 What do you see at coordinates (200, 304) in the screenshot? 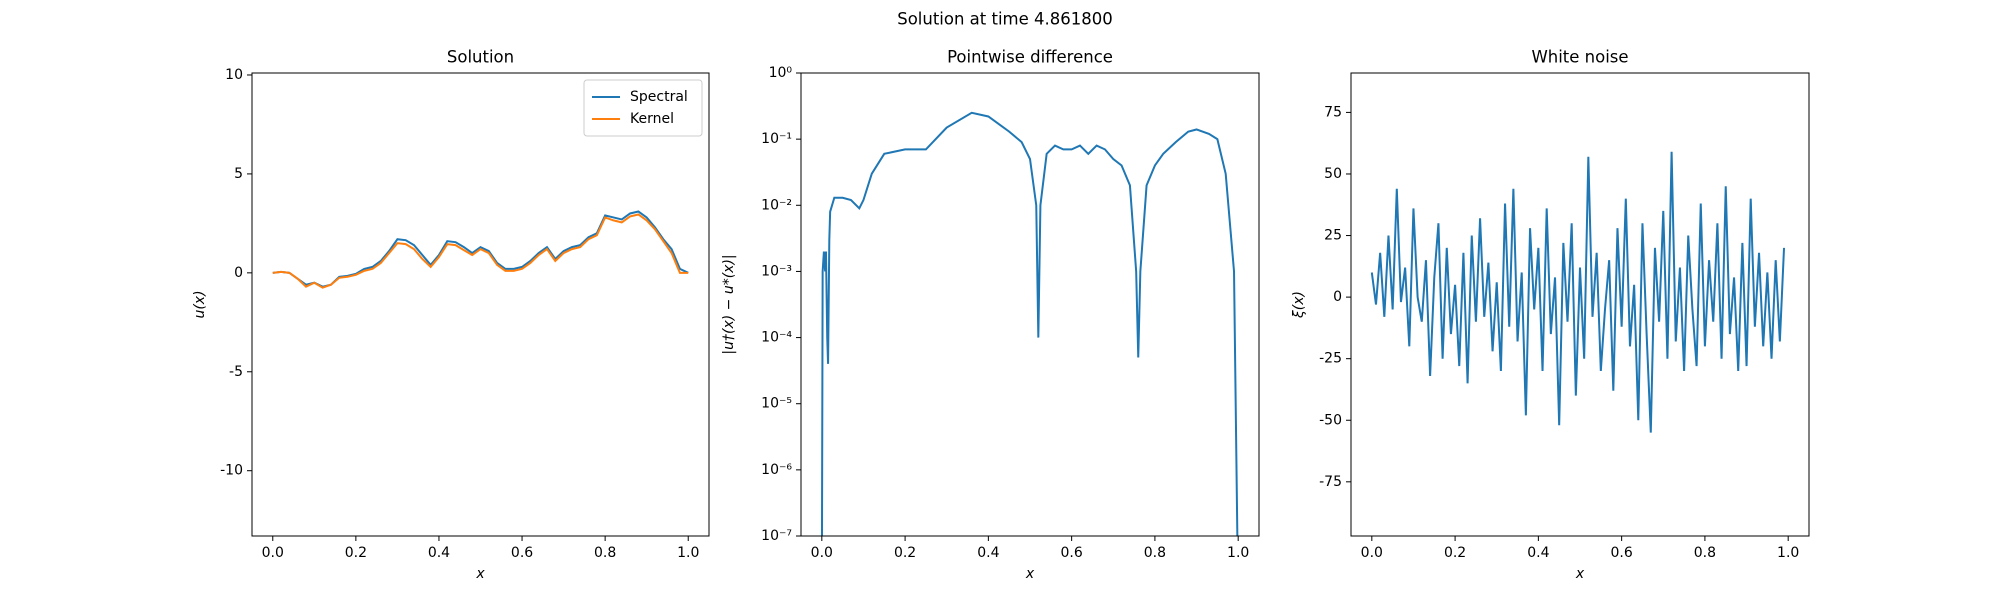
I see `y-axis-label: u(x)` at bounding box center [200, 304].